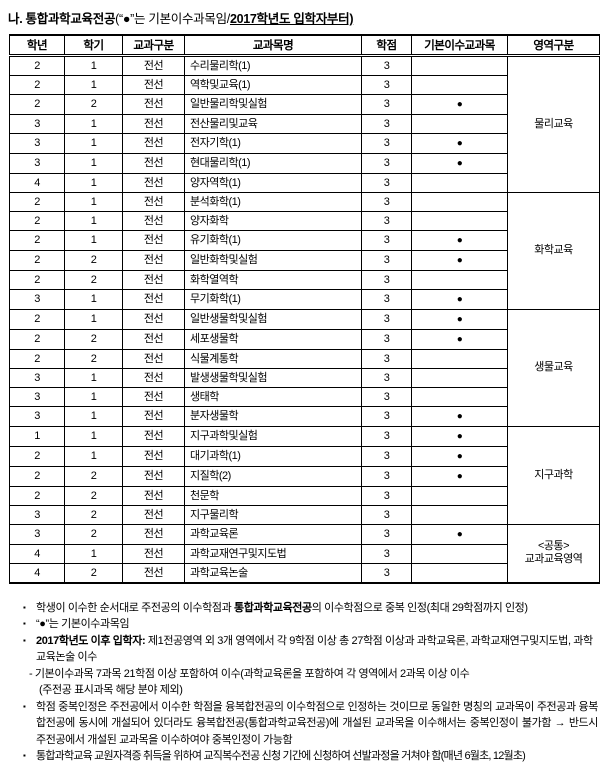 The image size is (601, 782). What do you see at coordinates (273, 553) in the screenshot?
I see `course-name-cell: 과학교재연구및지도법` at bounding box center [273, 553].